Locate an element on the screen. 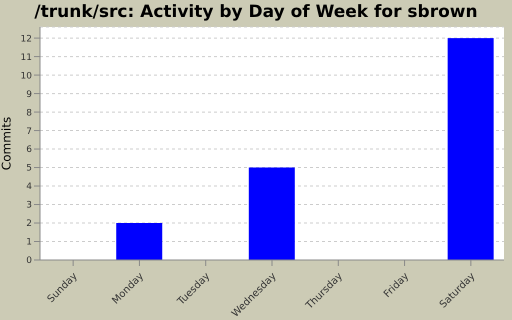 Image resolution: width=512 pixels, height=320 pixels. y-tick-label: 1 is located at coordinates (29, 243).